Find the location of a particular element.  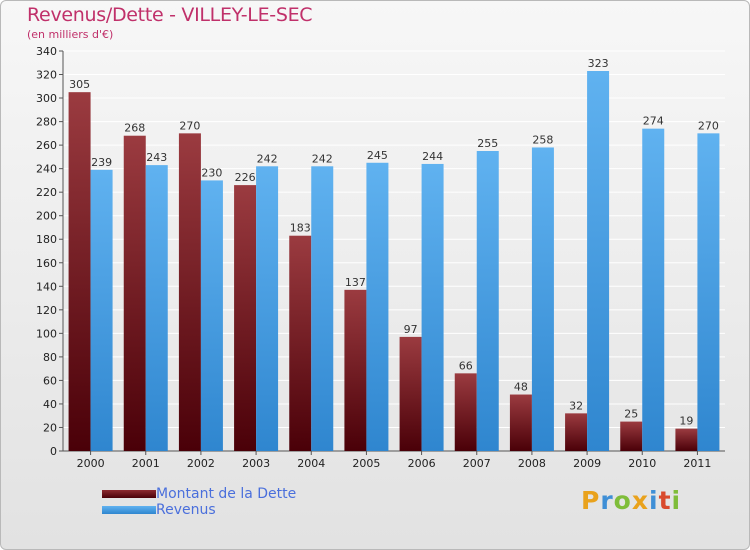

x-tick-label: 2004 is located at coordinates (311, 463).